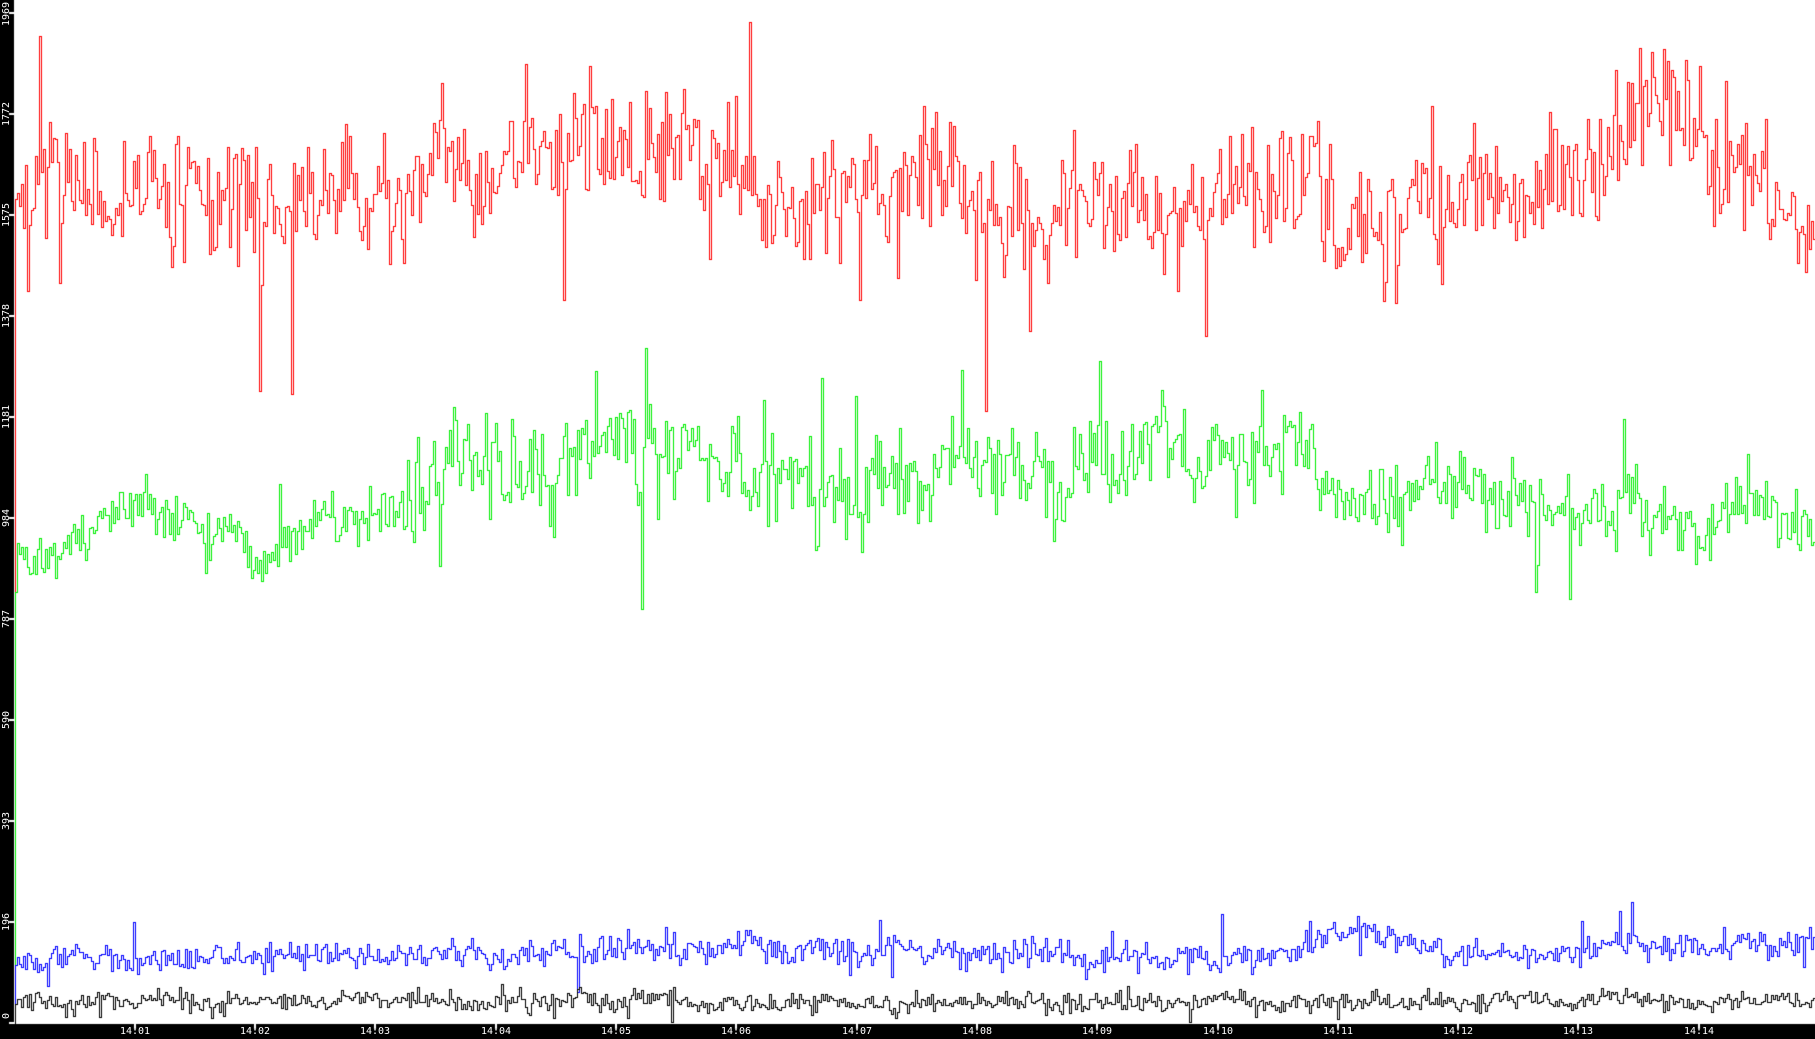 This screenshot has height=1039, width=1815. Describe the element at coordinates (6, 417) in the screenshot. I see `y-axis-tick-label: 1181` at that location.